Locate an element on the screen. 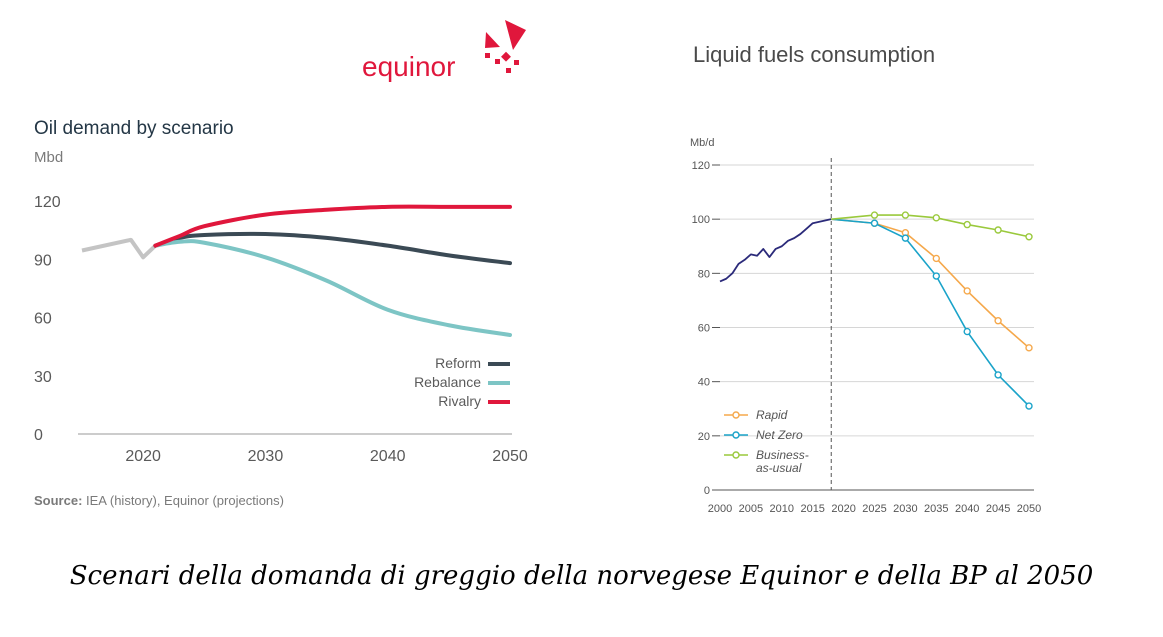  right-y-tick-label: 0 is located at coordinates (707, 491).